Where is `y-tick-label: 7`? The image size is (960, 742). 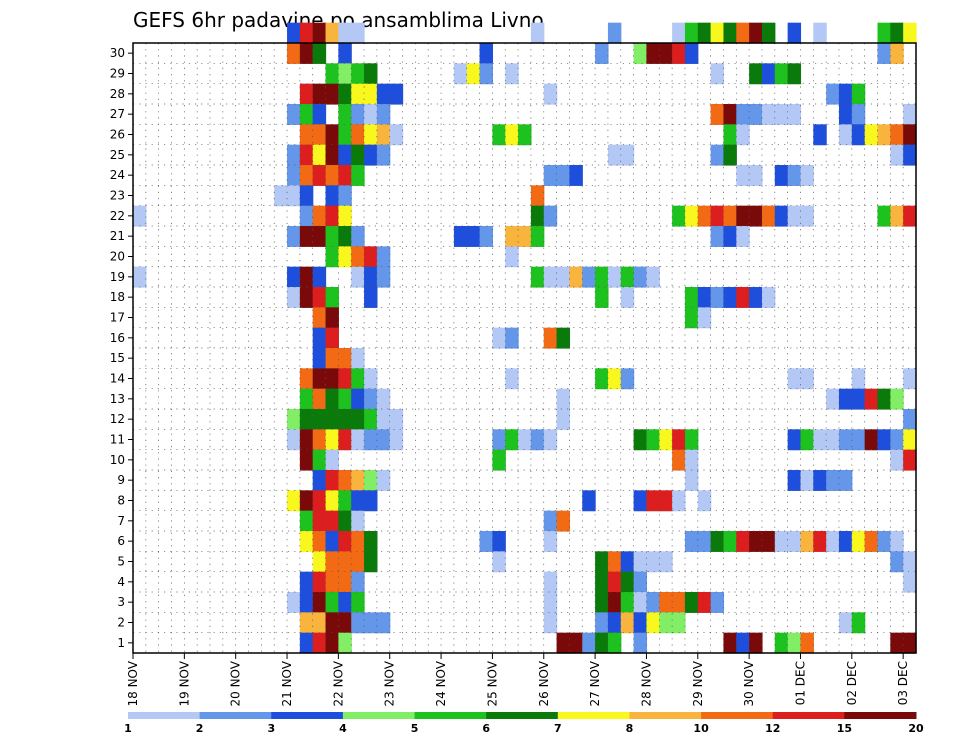 y-tick-label: 7 is located at coordinates (121, 521).